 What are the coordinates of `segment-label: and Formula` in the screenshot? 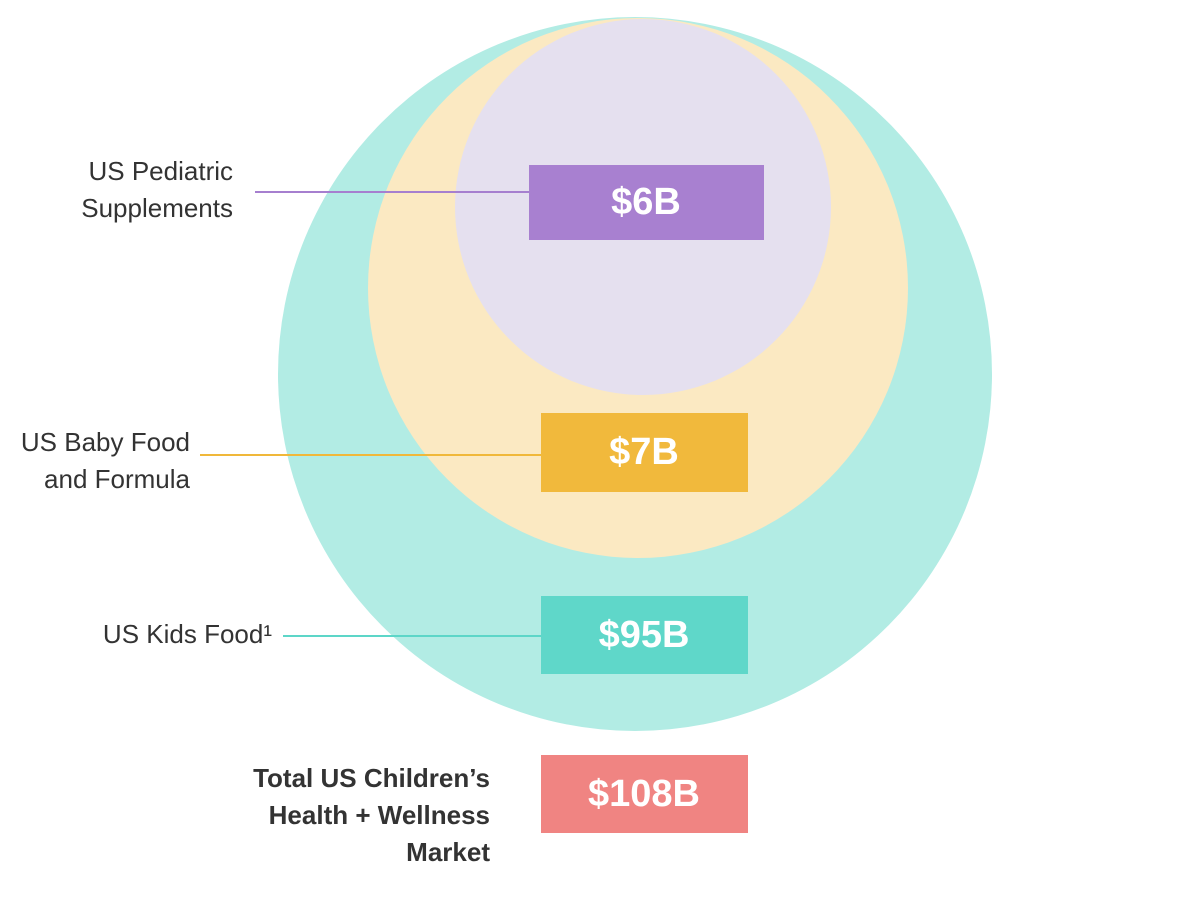 It's located at (117, 479).